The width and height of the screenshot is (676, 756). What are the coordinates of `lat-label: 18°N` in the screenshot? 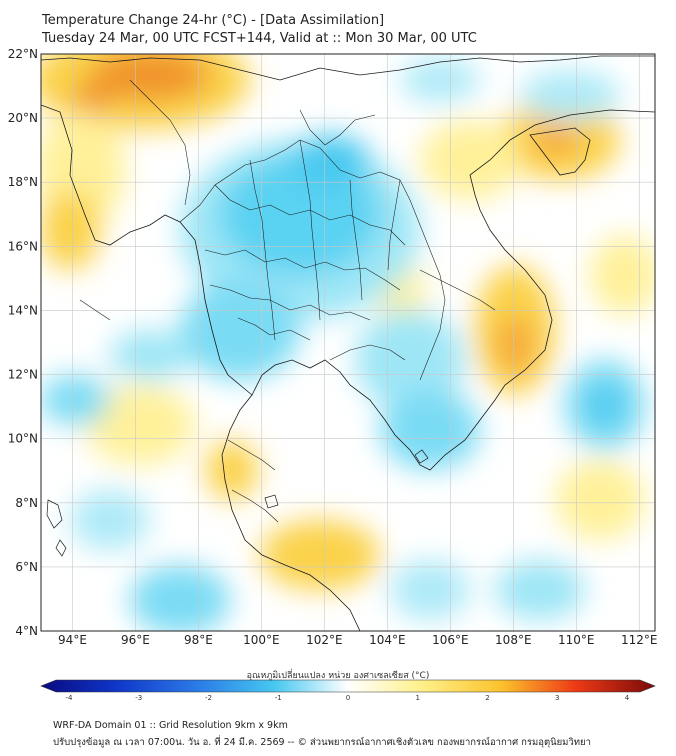 It's located at (23, 182).